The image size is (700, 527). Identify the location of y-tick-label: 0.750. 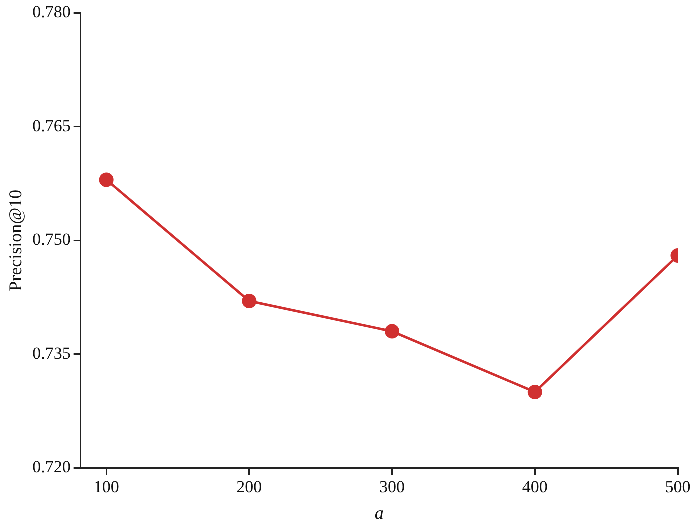
(51, 240).